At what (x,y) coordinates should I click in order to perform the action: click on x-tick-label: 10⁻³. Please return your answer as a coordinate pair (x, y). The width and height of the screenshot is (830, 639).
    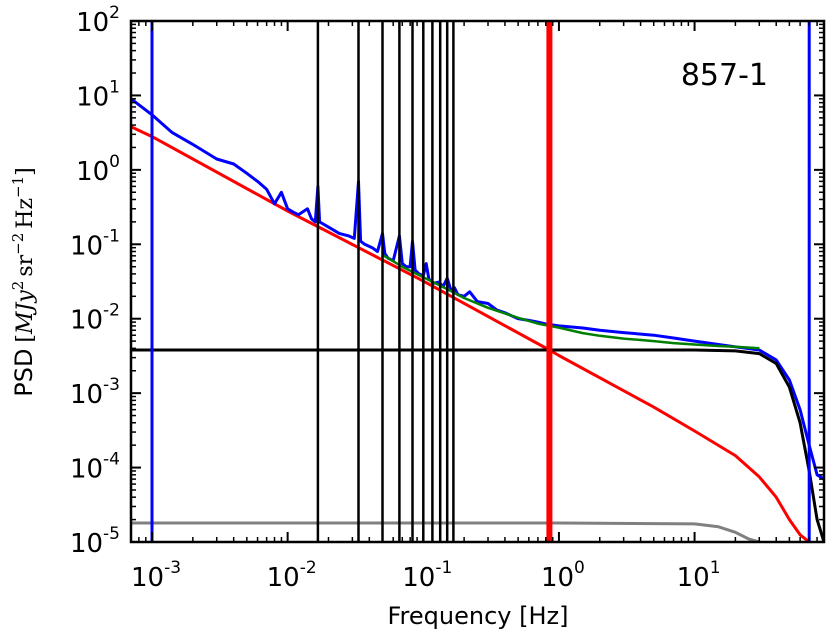
    Looking at the image, I should click on (156, 575).